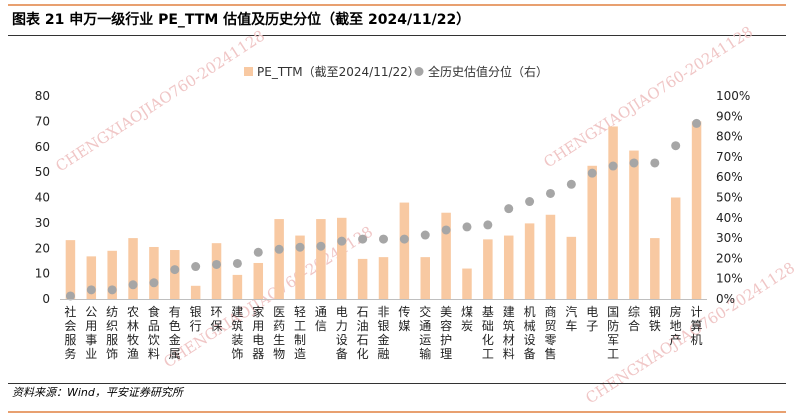 This screenshot has height=418, width=794. Describe the element at coordinates (571, 318) in the screenshot. I see `category-label: 汽车` at that location.